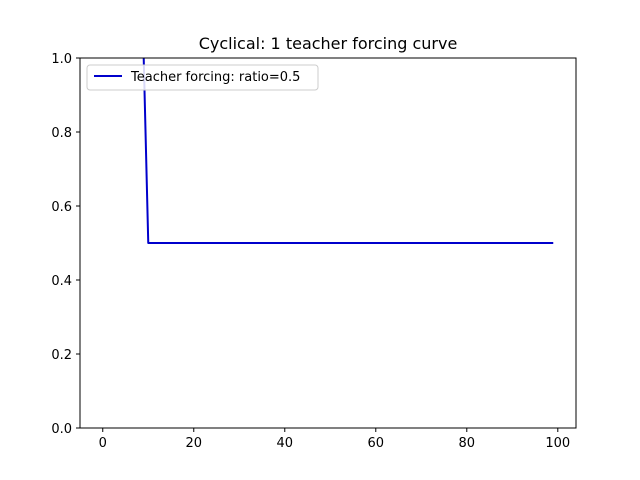  What do you see at coordinates (61, 355) in the screenshot?
I see `y-tick-label: 0.2` at bounding box center [61, 355].